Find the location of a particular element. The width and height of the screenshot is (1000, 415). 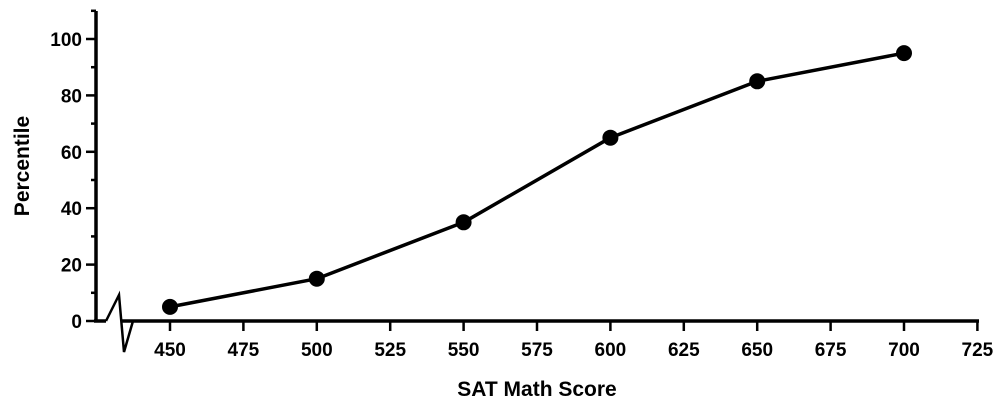

x-tick-label: 675 is located at coordinates (831, 350).